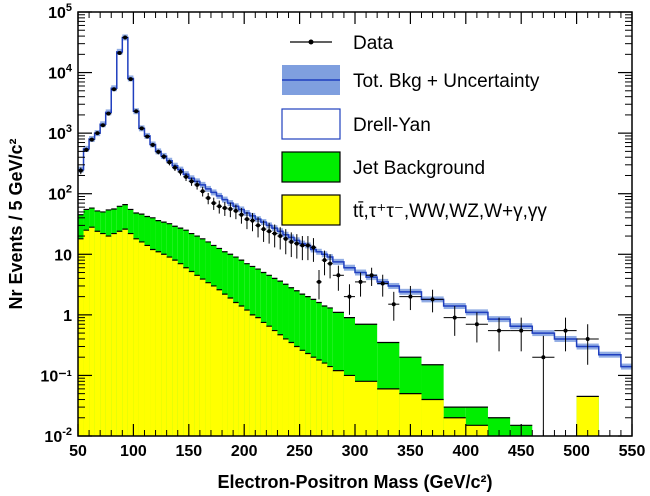 The image size is (650, 496). I want to click on legend-label-totbkg: Tot. Bkg + Uncertainty, so click(446, 81).